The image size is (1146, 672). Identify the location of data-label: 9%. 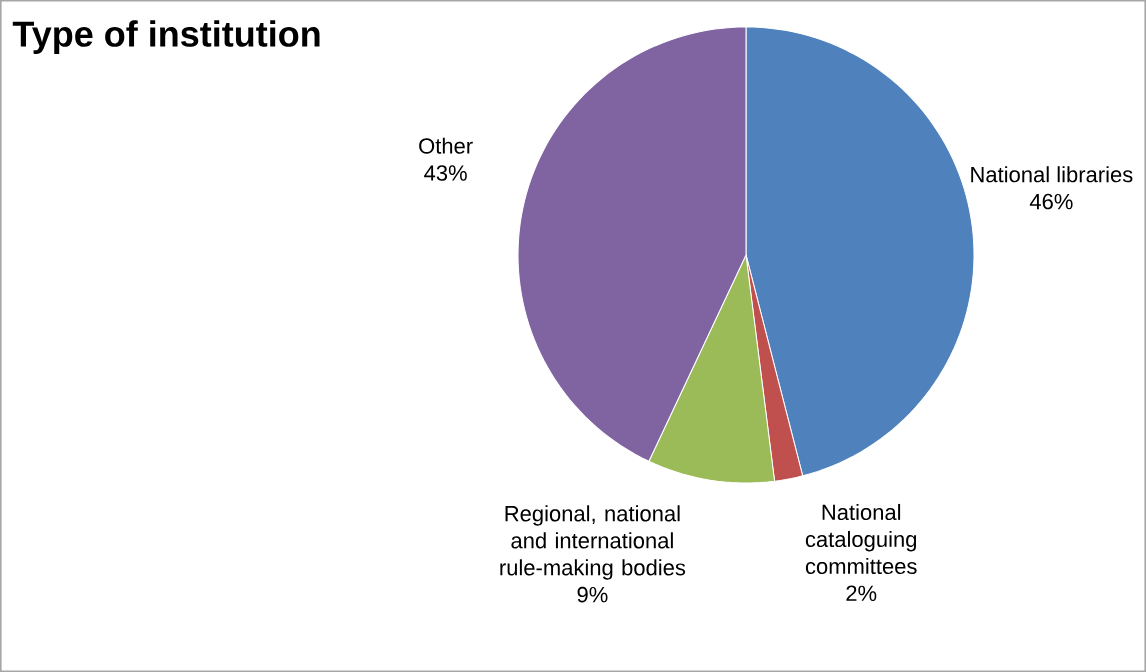
(592, 594).